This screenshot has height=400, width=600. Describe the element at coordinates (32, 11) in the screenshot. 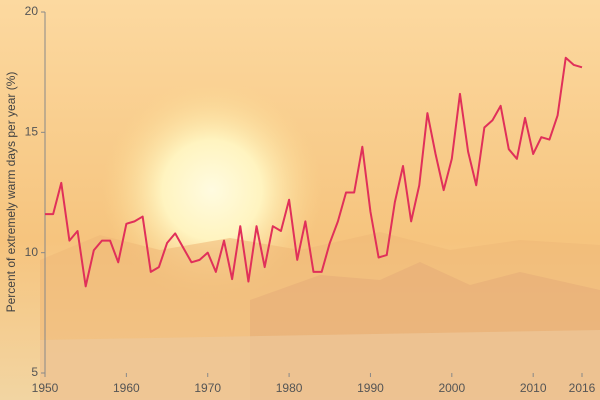

I see `y-tick-label: 20` at that location.